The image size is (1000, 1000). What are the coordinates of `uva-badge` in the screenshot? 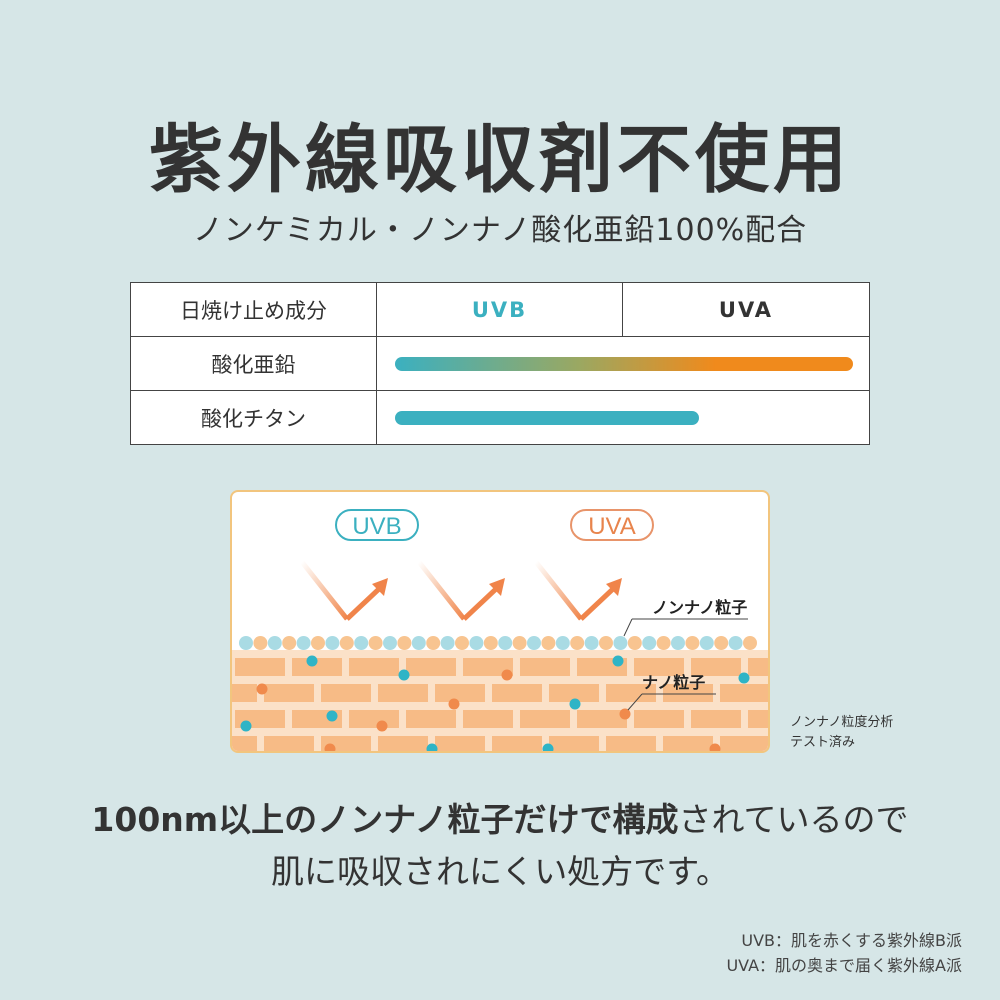 It's located at (612, 525).